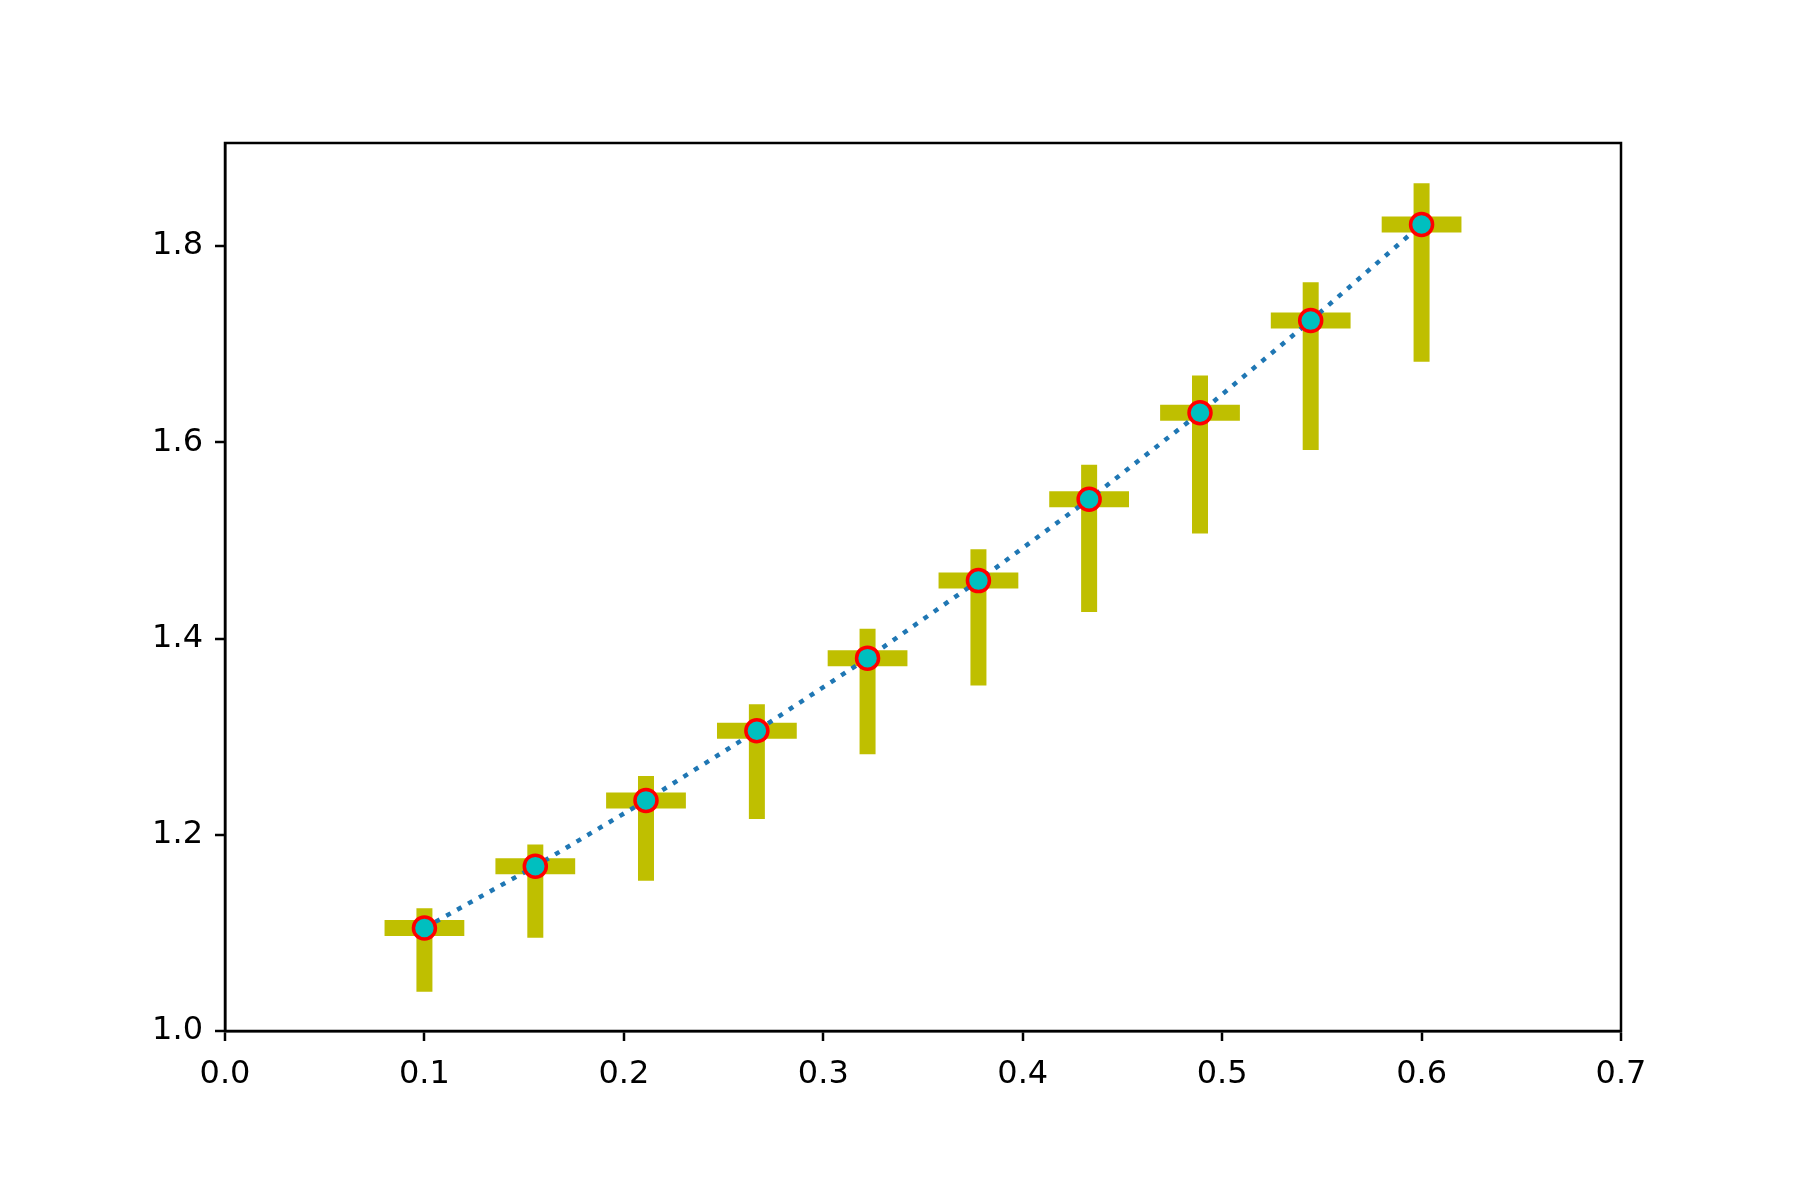  Describe the element at coordinates (177, 635) in the screenshot. I see `y-tick-label: 1.4` at that location.